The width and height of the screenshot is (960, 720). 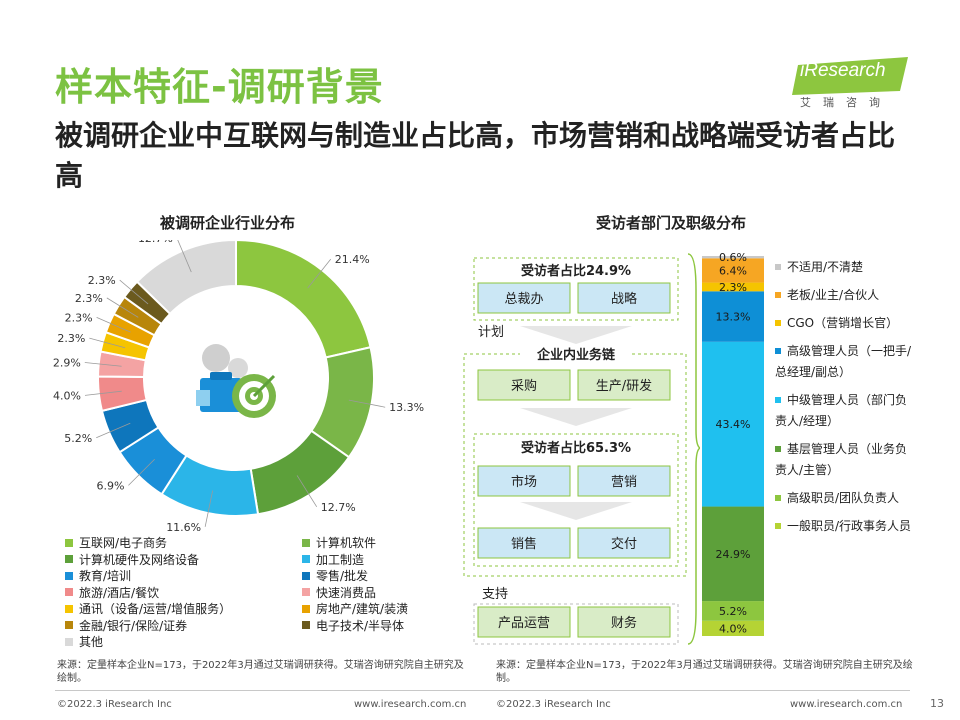 What do you see at coordinates (624, 623) in the screenshot?
I see `box-finance: 财务` at bounding box center [624, 623].